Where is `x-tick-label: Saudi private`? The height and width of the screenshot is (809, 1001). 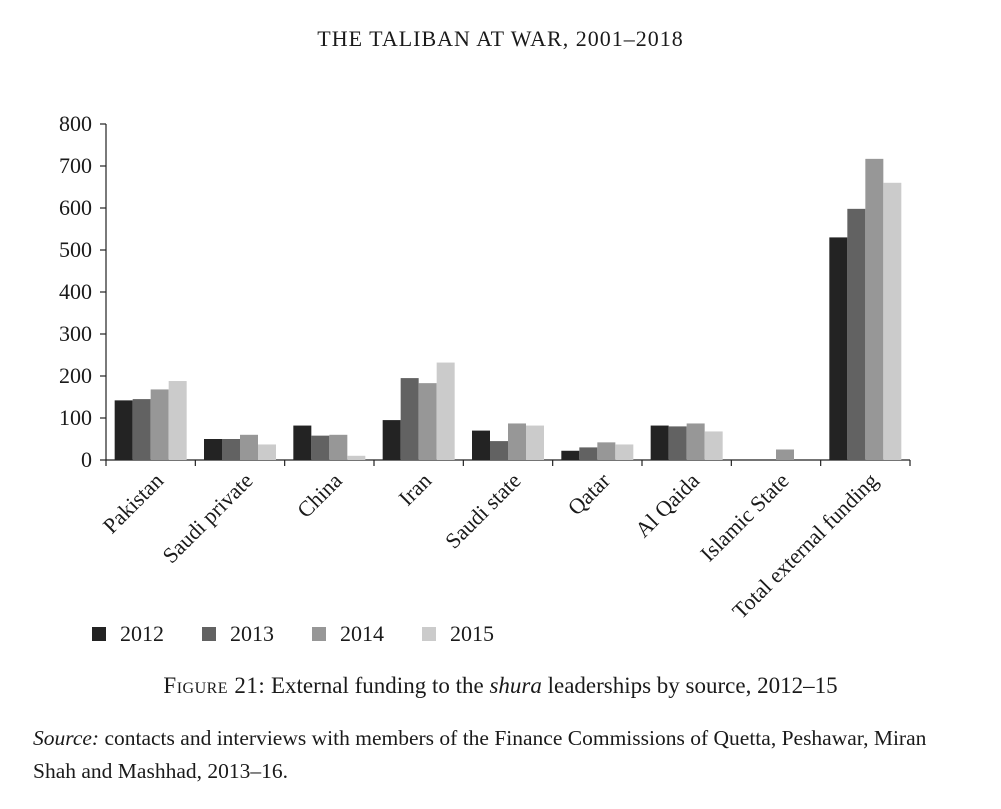 x-tick-label: Saudi private is located at coordinates (207, 518).